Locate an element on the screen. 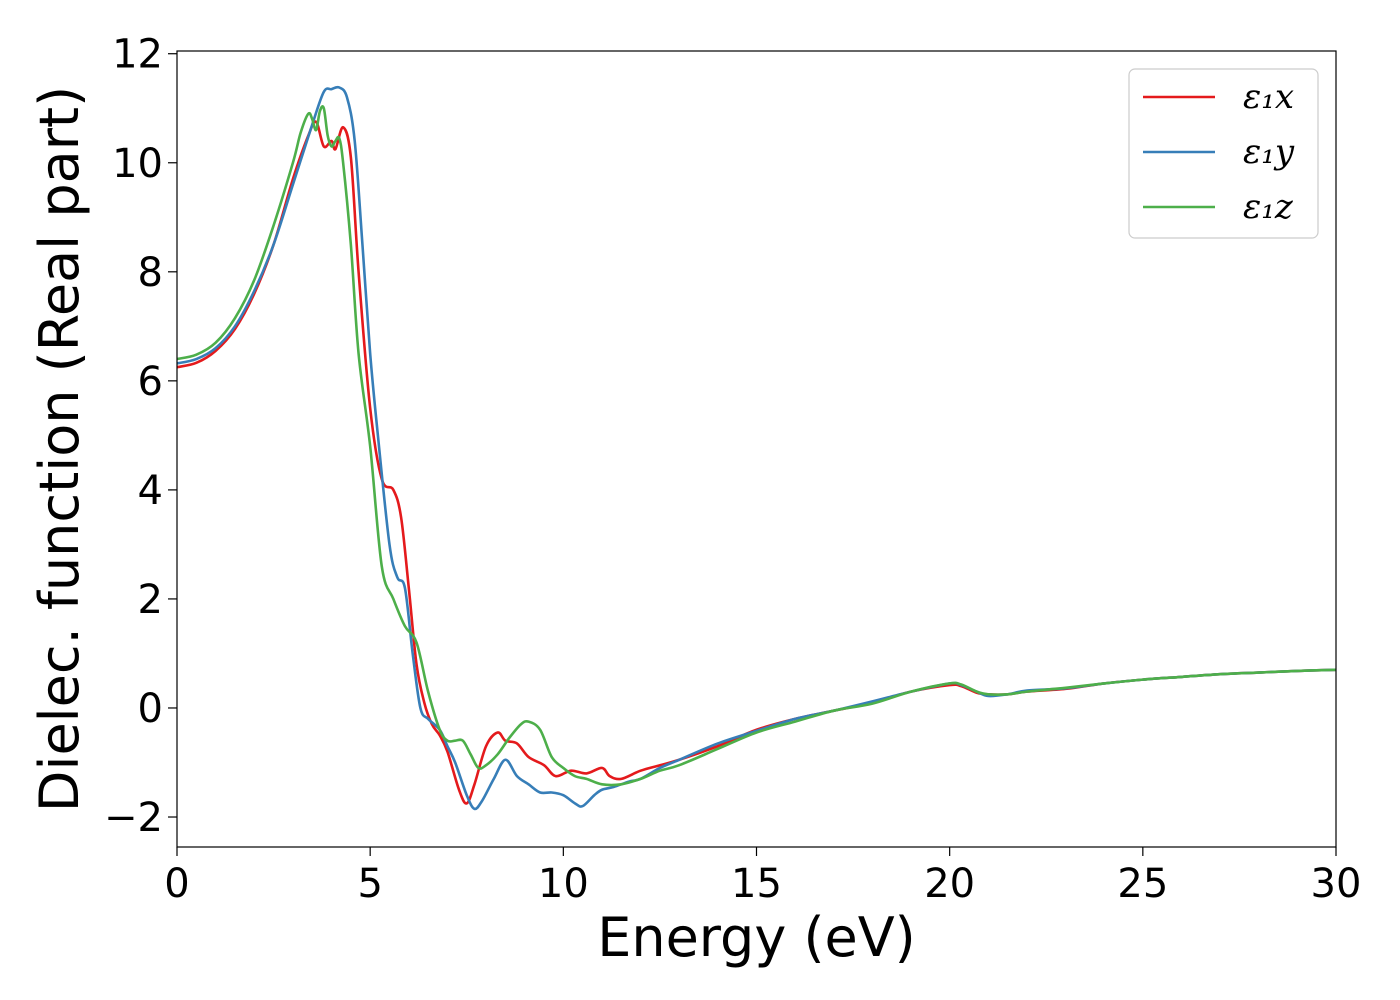 This screenshot has width=1400, height=1000. legend-label-eps1z: ε₁z is located at coordinates (1268, 207).